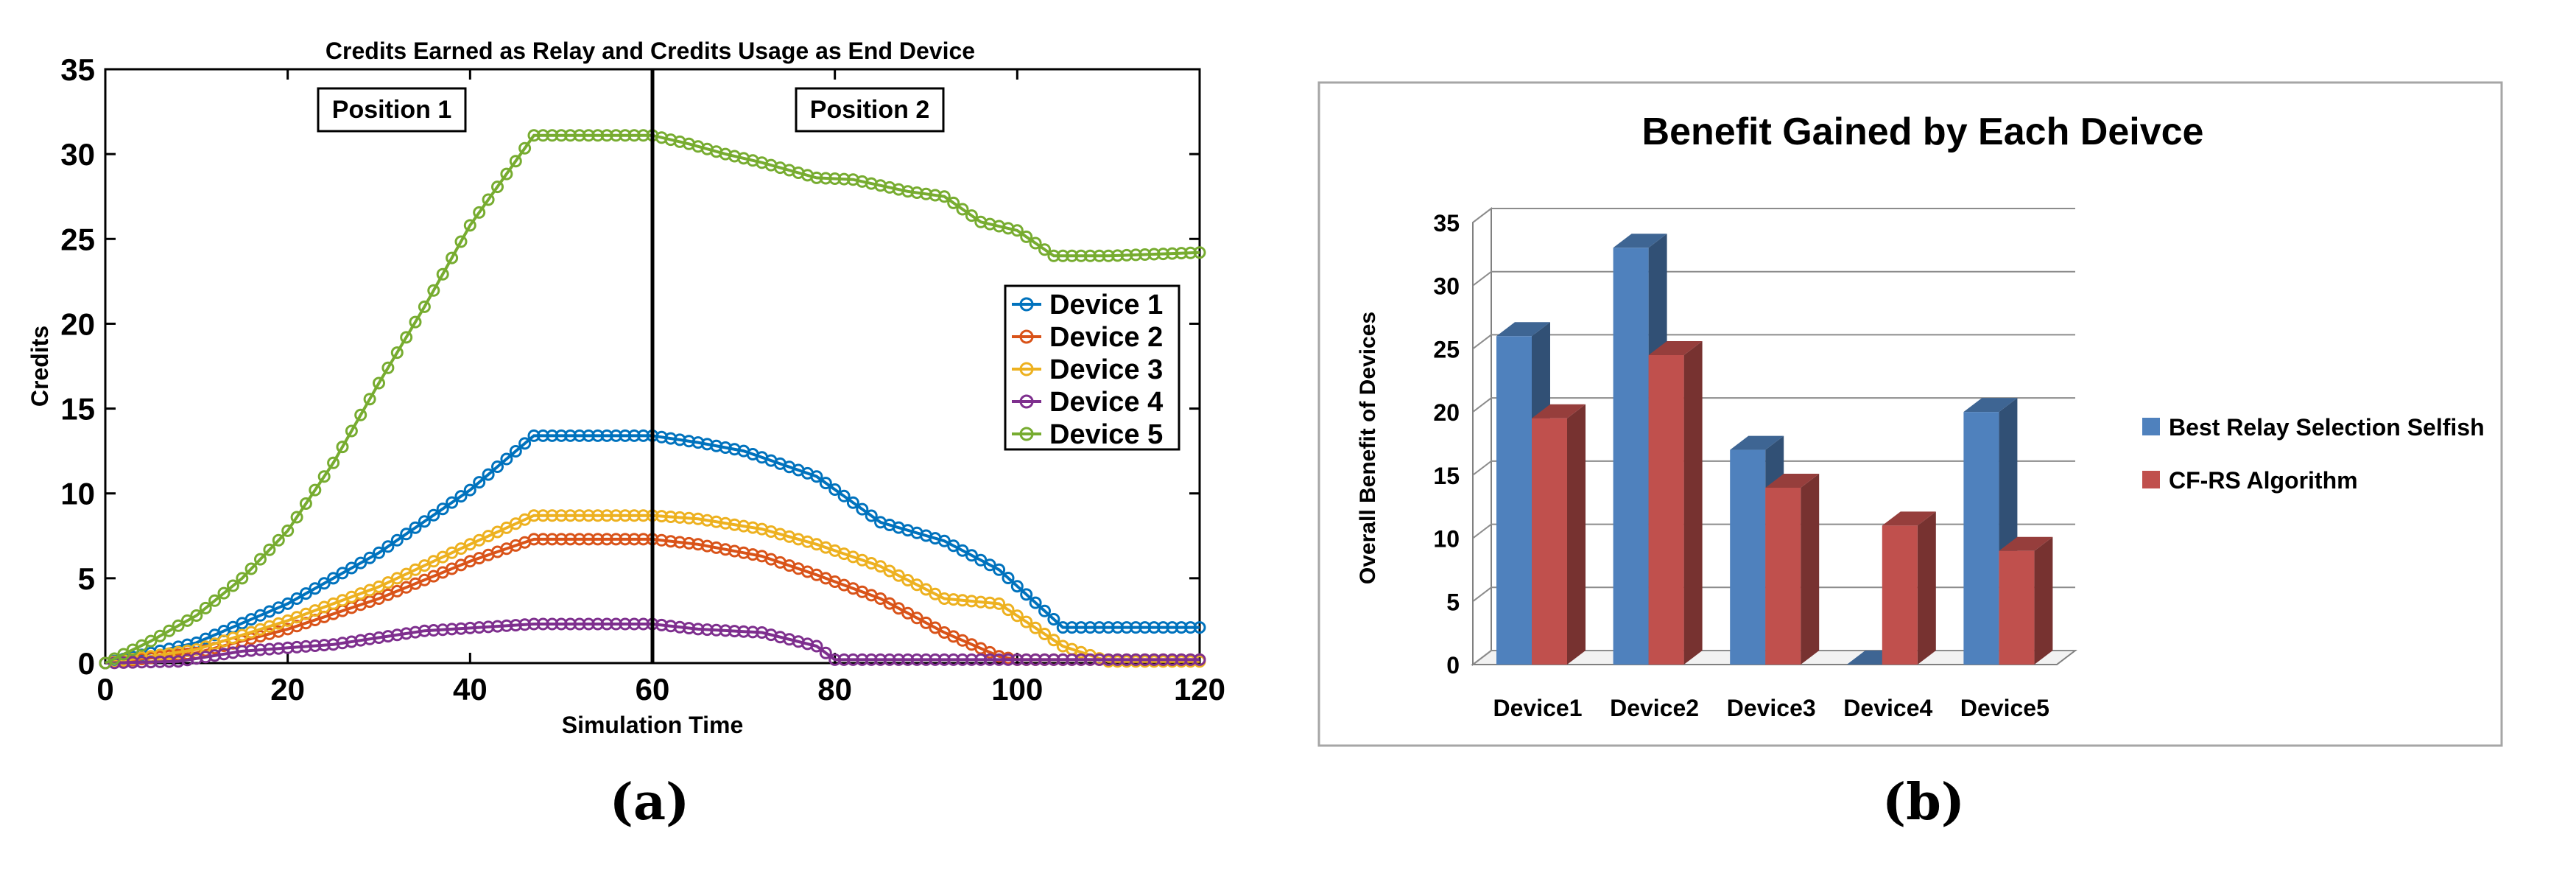 This screenshot has width=2576, height=876. Describe the element at coordinates (1675, 503) in the screenshot. I see `bar-cf-rs-algorithm-device2` at that location.